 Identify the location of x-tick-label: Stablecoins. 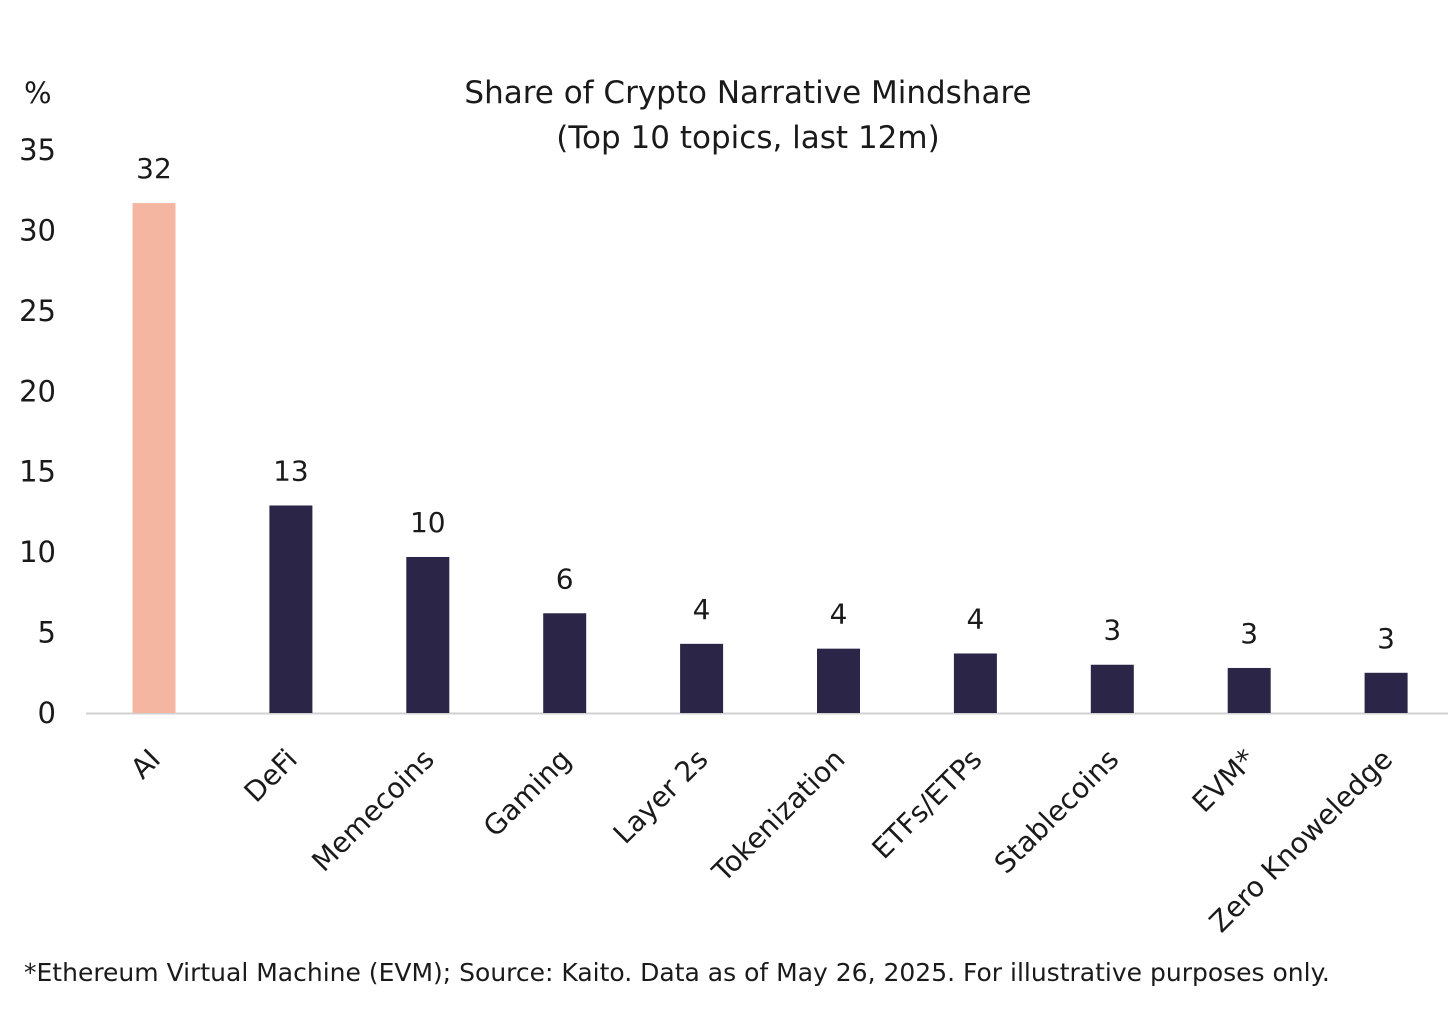
(1056, 811).